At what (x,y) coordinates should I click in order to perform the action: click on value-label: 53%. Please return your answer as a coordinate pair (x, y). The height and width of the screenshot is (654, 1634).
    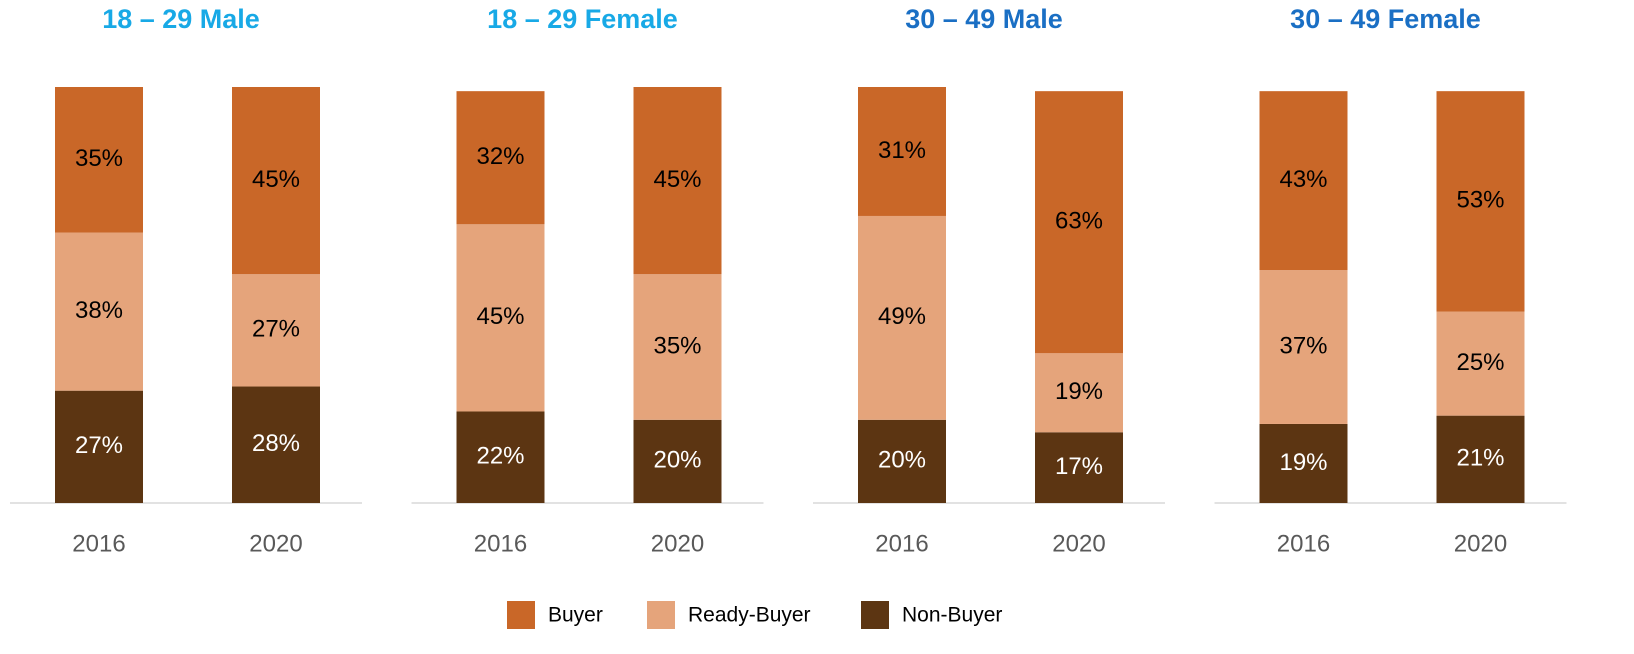
    Looking at the image, I should click on (1480, 200).